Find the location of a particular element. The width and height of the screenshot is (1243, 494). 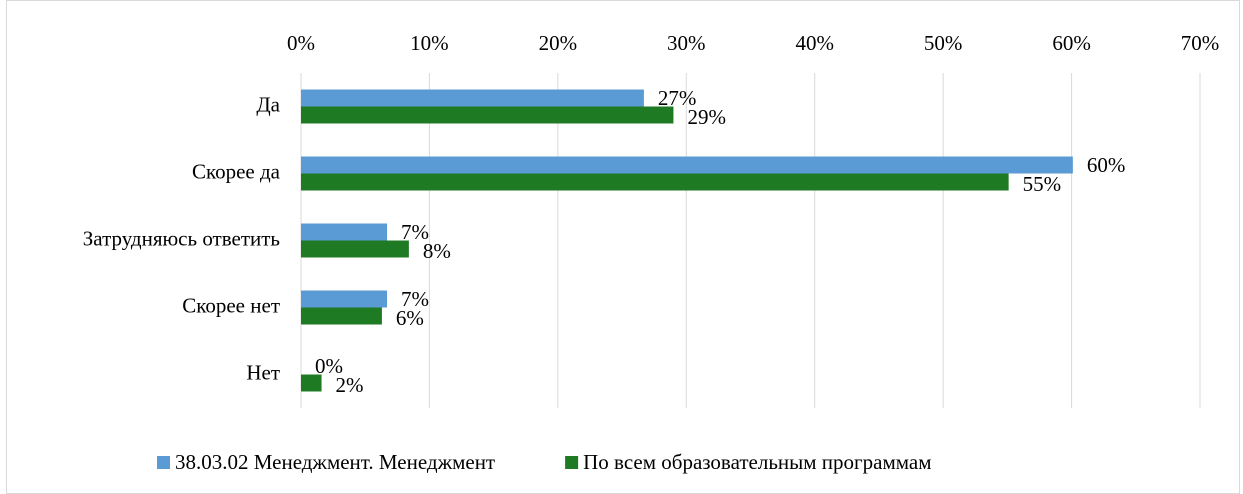

data-label: 60% is located at coordinates (1106, 165).